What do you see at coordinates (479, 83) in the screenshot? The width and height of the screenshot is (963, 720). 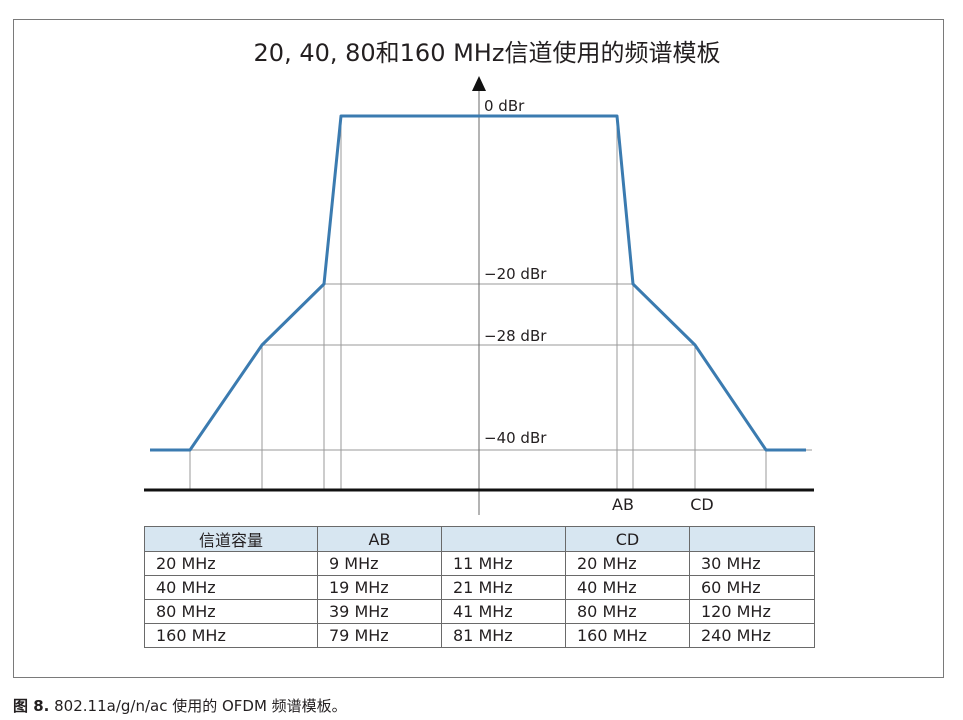 I see `axis-arrow-icon` at bounding box center [479, 83].